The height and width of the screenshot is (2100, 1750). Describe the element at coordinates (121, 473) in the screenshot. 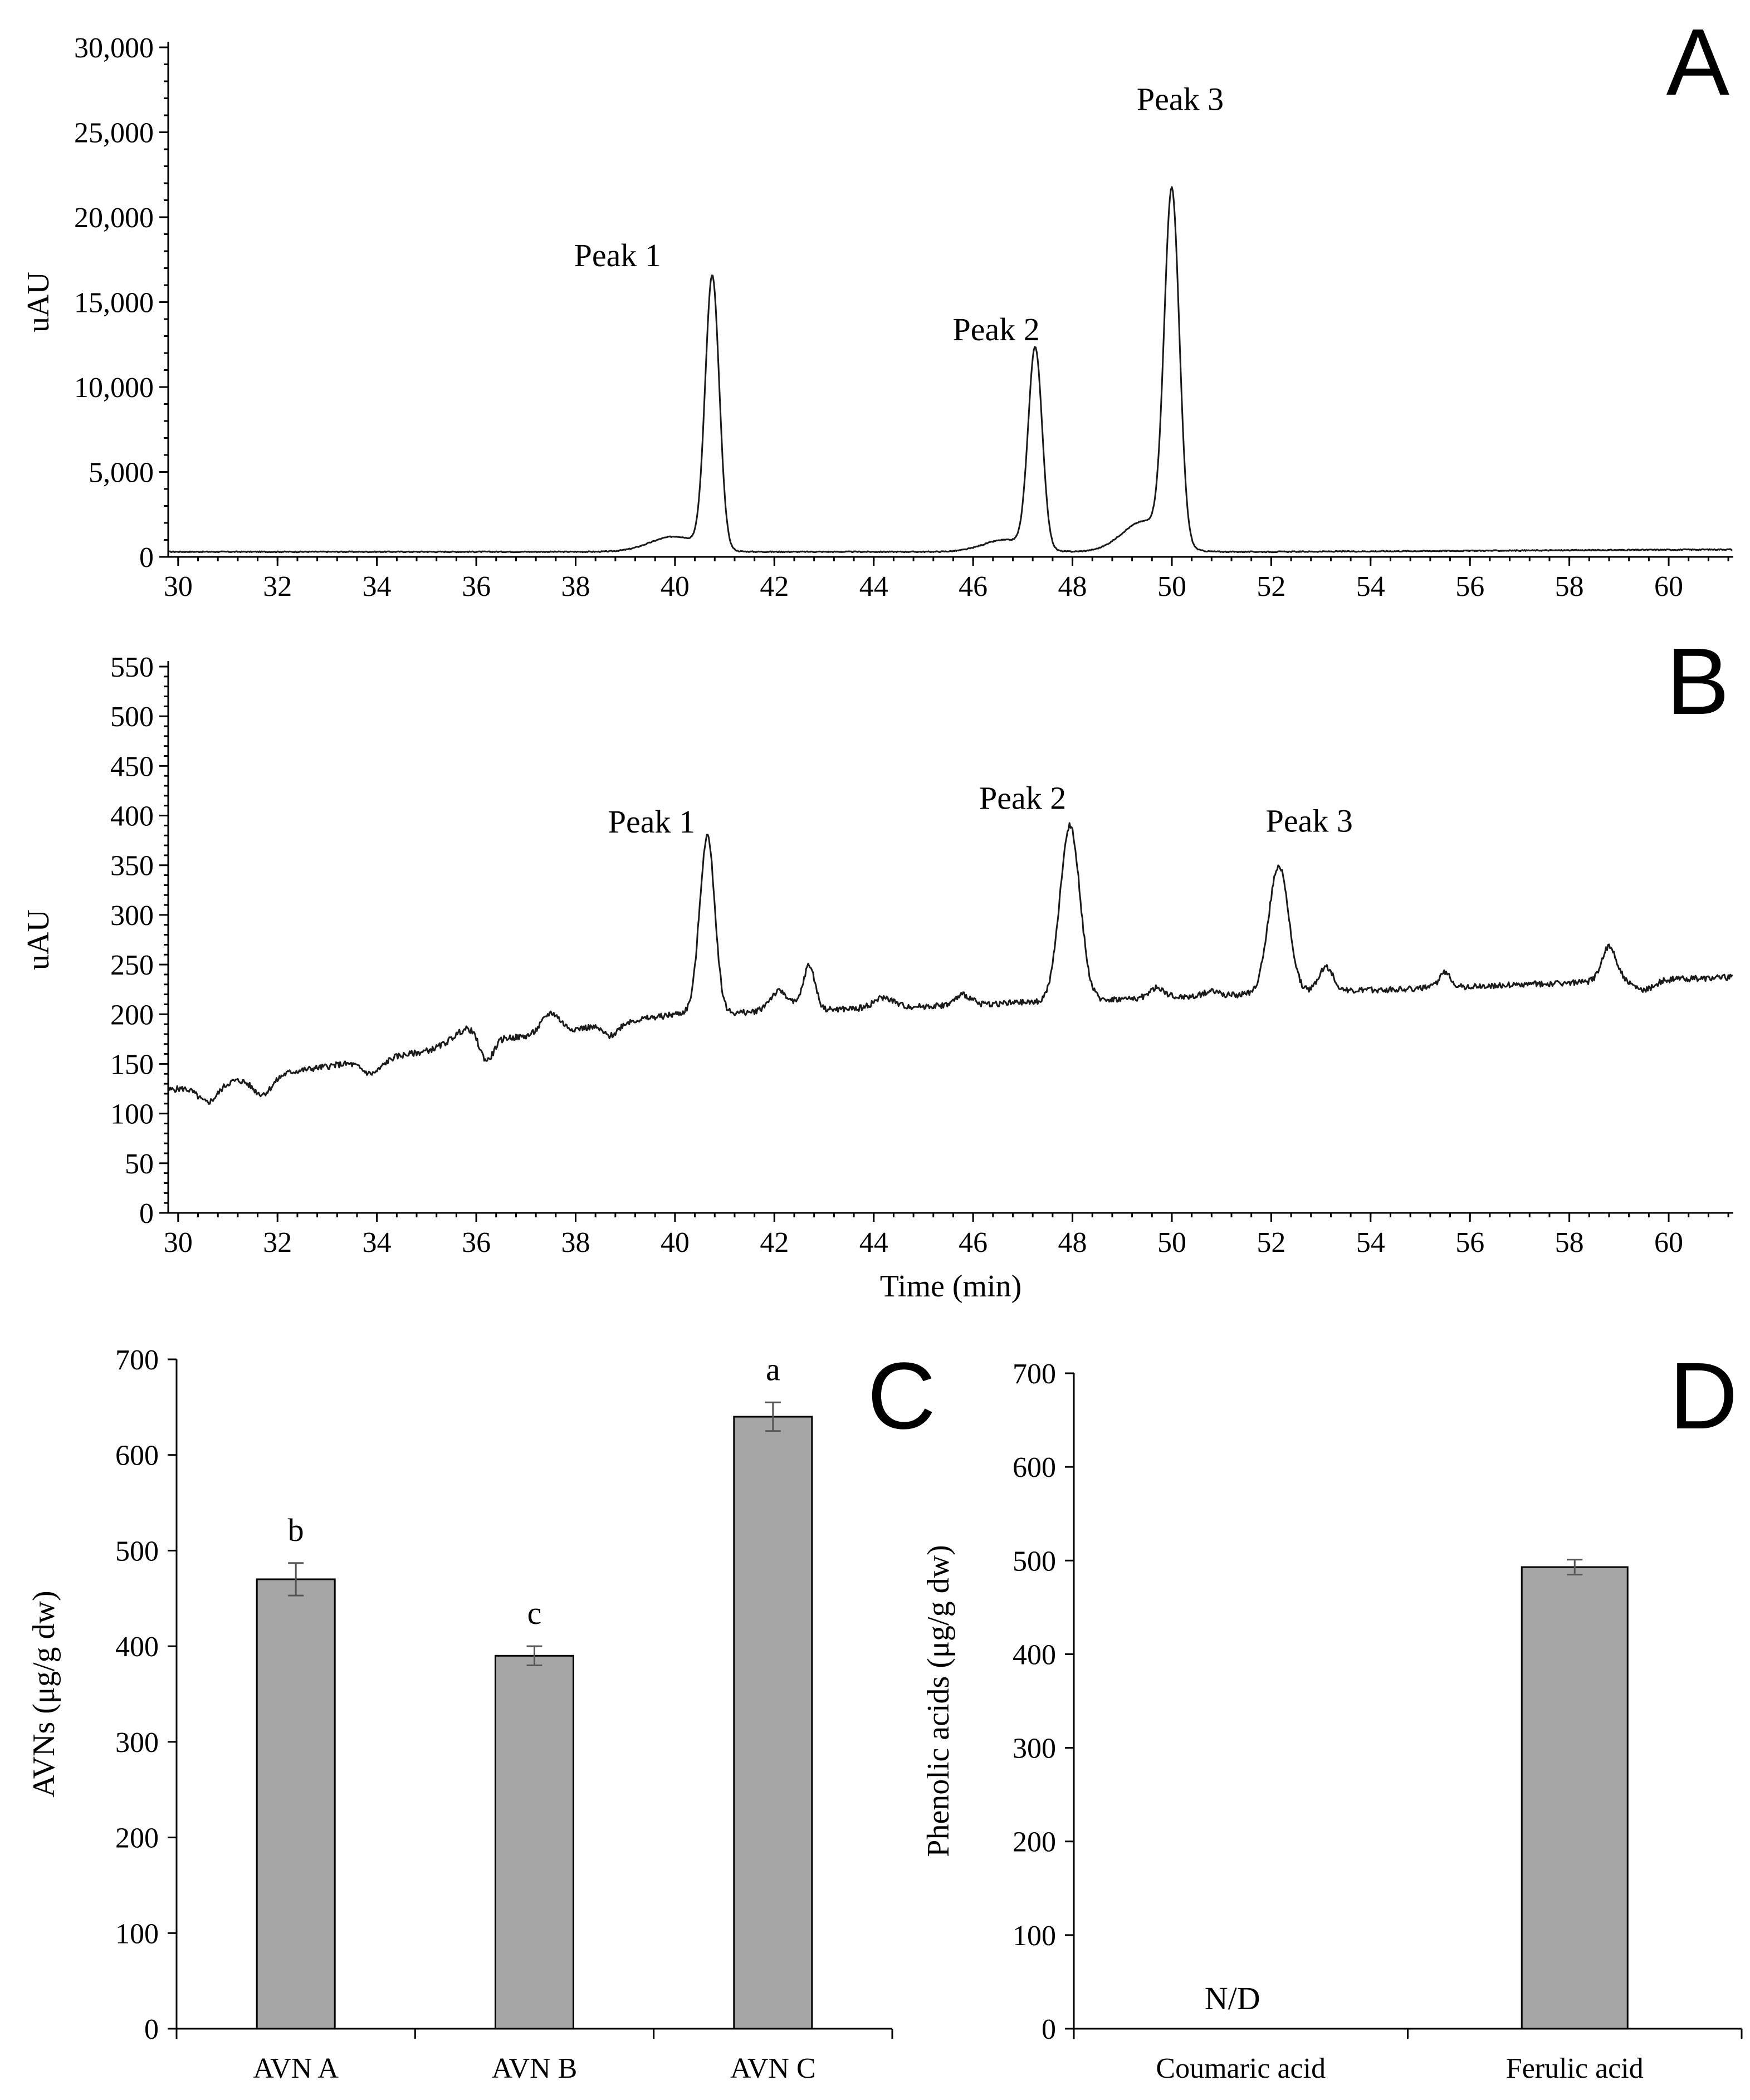

I see `y-tick-label: 5,000` at that location.